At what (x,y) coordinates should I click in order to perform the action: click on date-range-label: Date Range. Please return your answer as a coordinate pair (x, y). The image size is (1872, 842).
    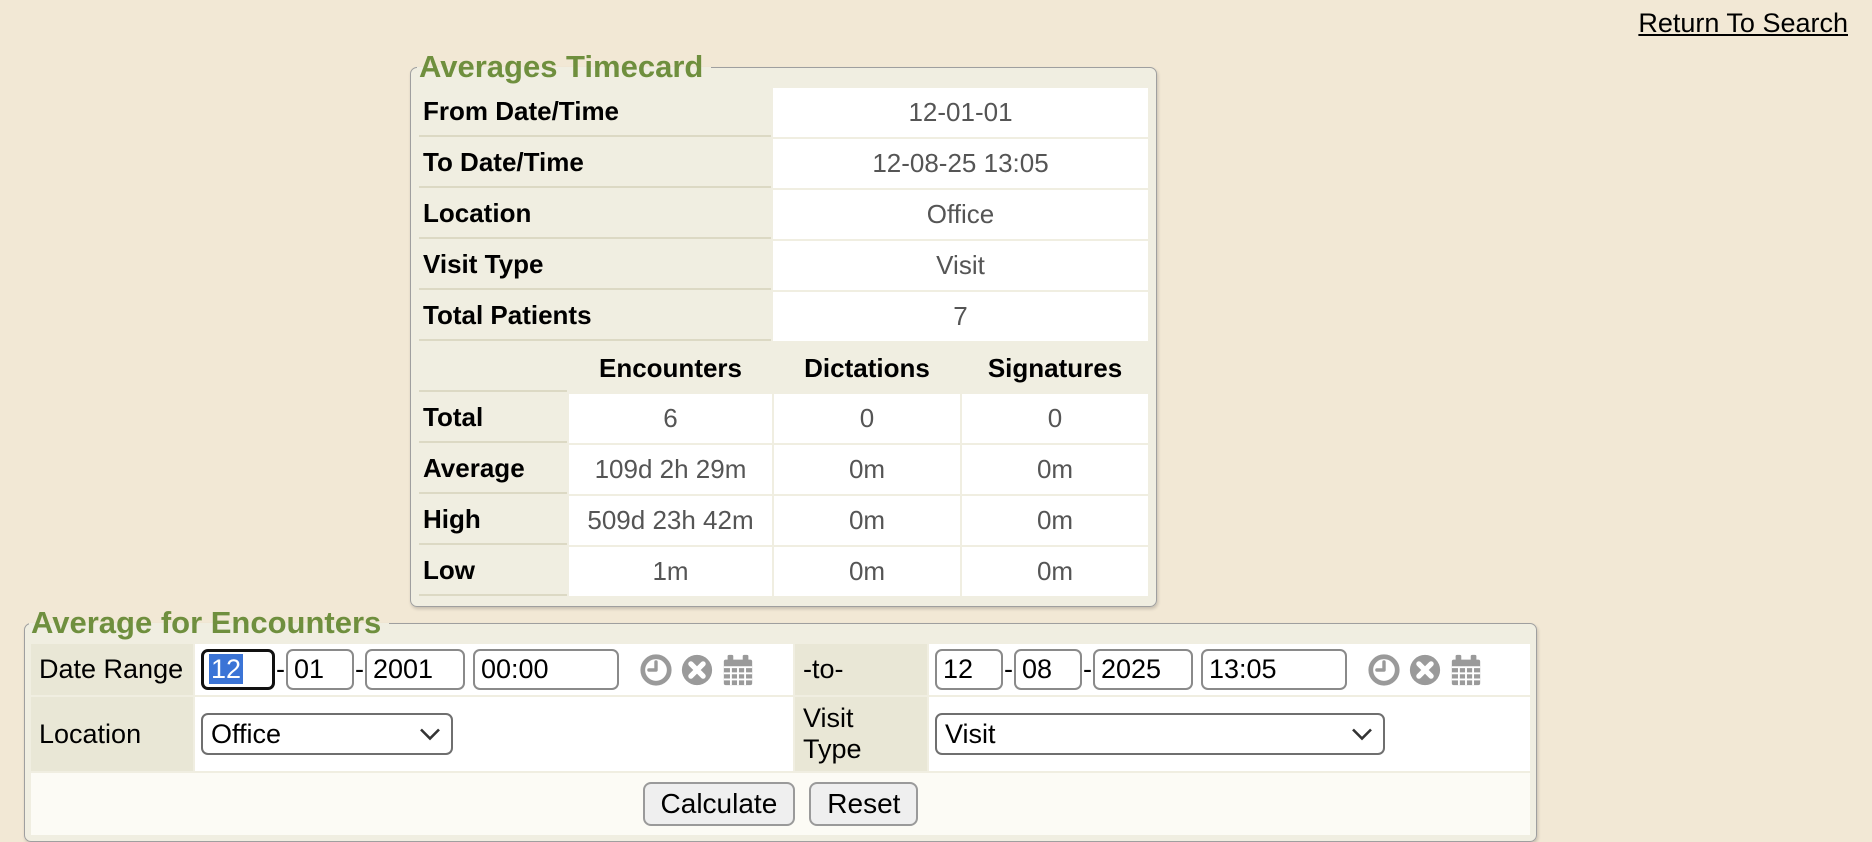
    Looking at the image, I should click on (112, 670).